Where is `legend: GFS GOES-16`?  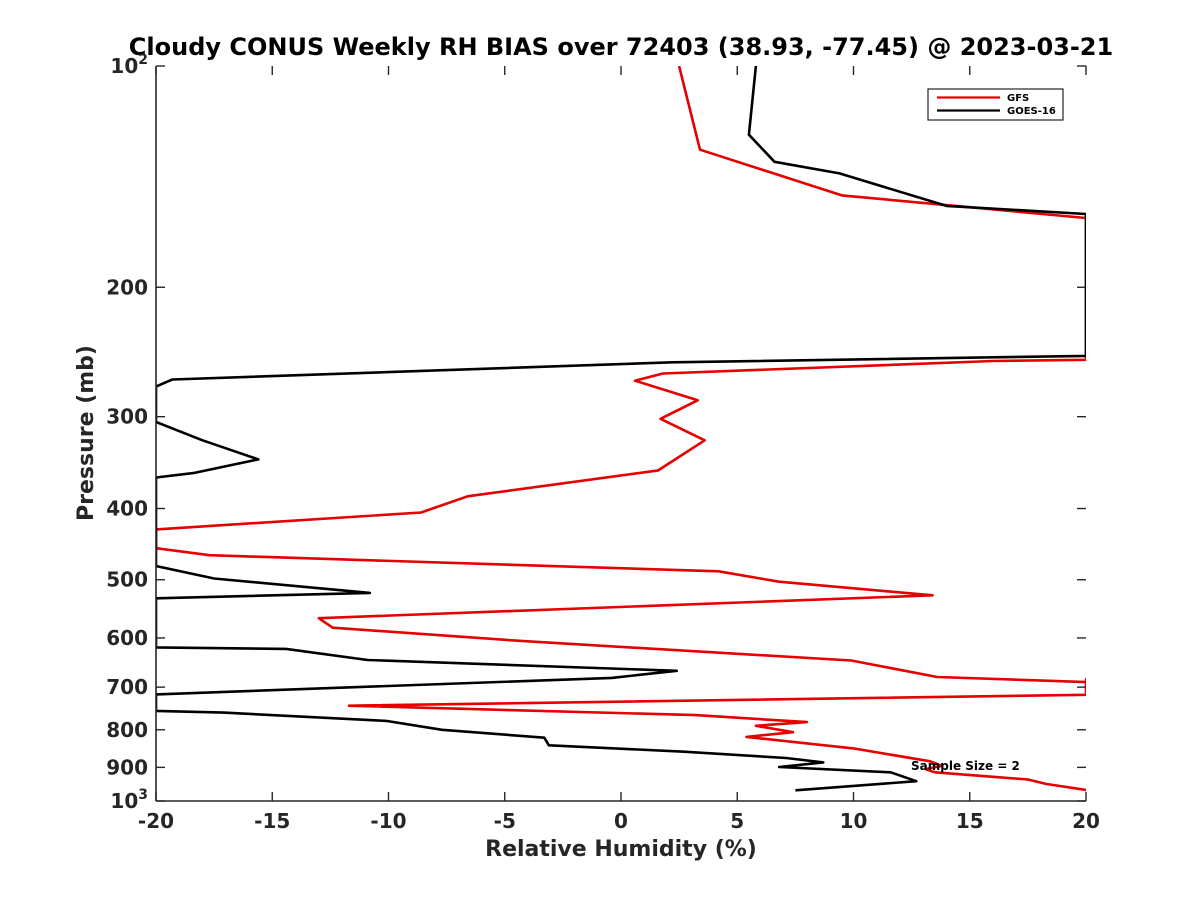 legend: GFS GOES-16 is located at coordinates (995, 104).